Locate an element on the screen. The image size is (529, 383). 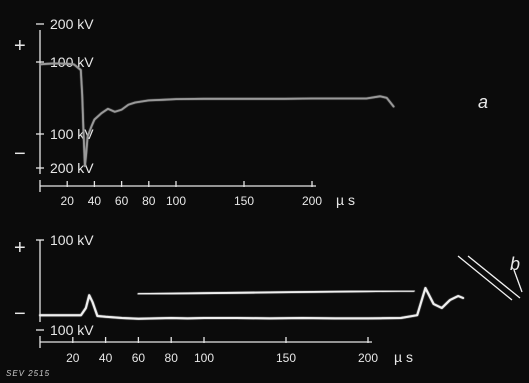
panel-b-x-tick-label: 20 is located at coordinates (73, 358).